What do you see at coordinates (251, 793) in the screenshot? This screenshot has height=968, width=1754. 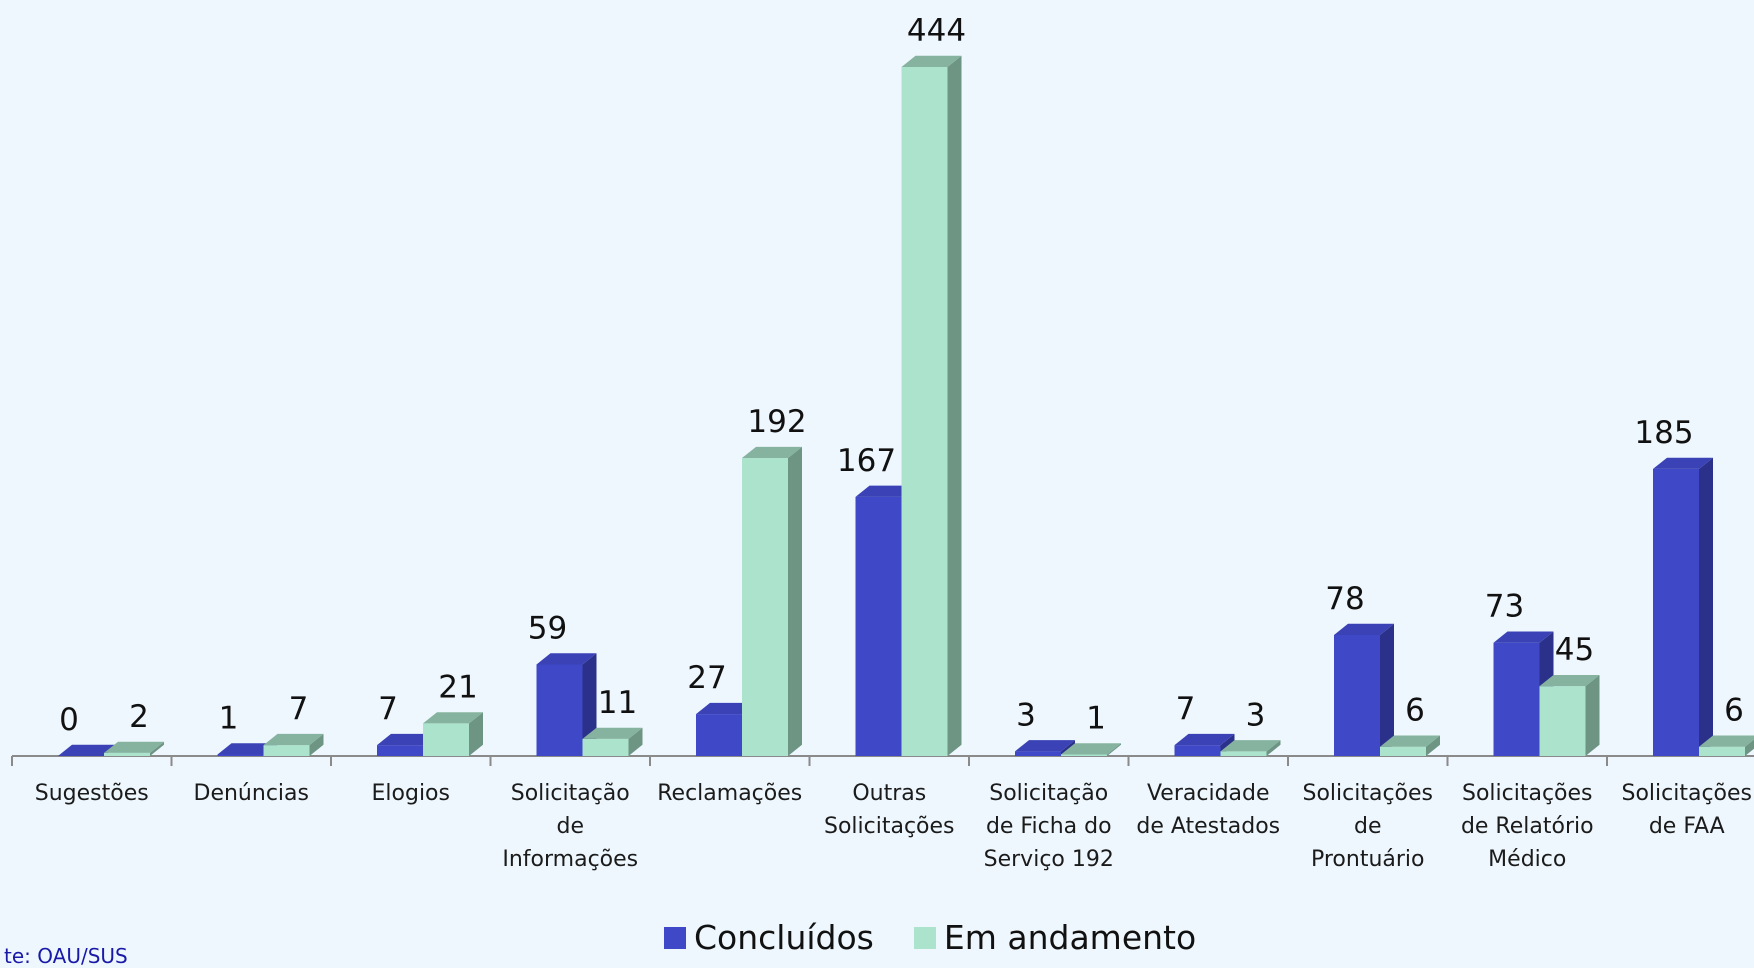 I see `category-label-line: Denúncias` at bounding box center [251, 793].